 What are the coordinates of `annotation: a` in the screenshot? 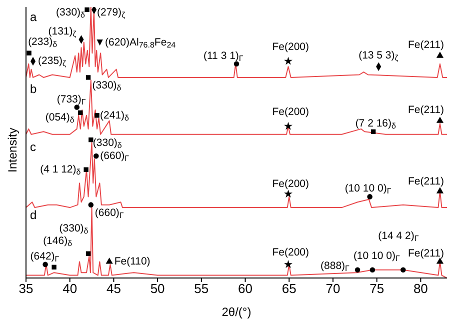 It's located at (33, 17).